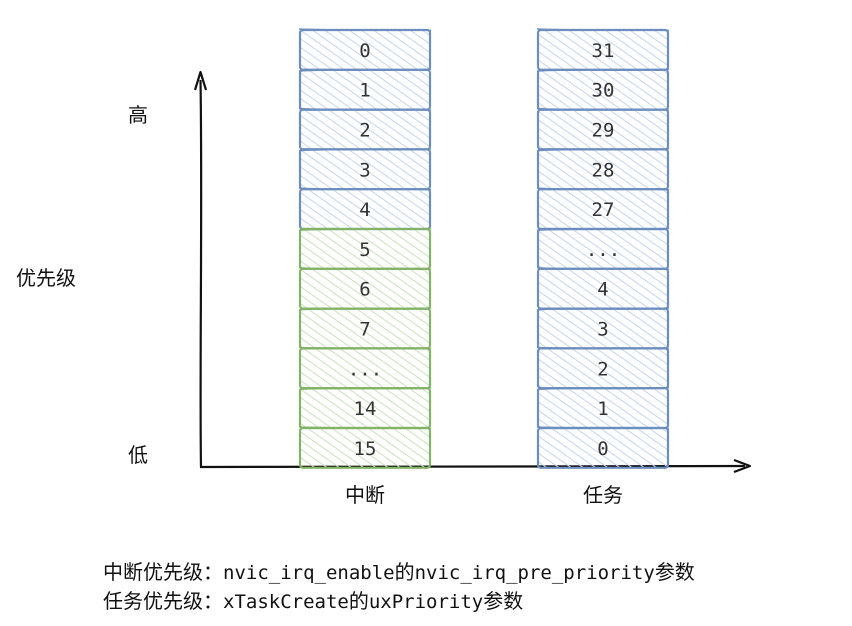 This screenshot has height=626, width=852. Describe the element at coordinates (674, 572) in the screenshot. I see `caption-interrupt-suffix: 参数` at that location.